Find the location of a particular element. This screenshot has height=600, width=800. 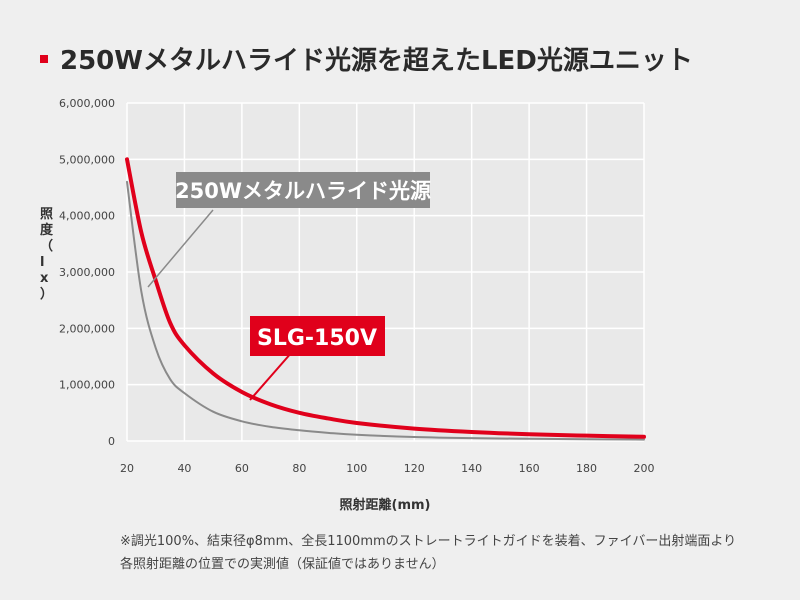

label-box-slg150v is located at coordinates (317, 336).